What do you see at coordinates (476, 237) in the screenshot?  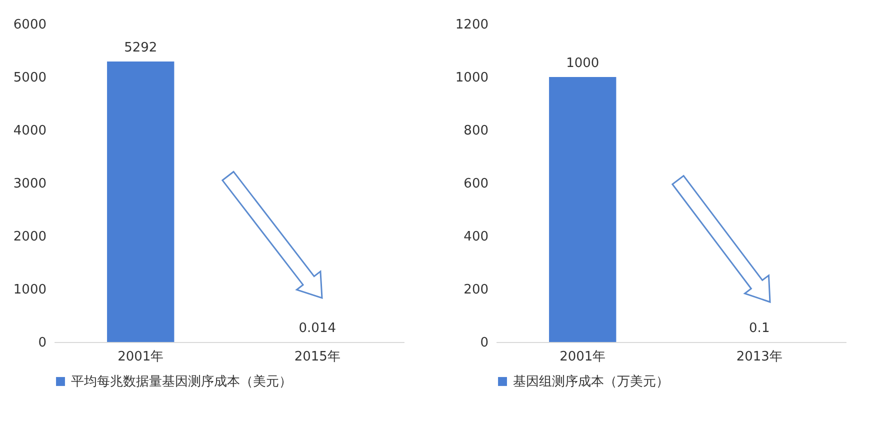 I see `y-tick-label: 400` at bounding box center [476, 237].